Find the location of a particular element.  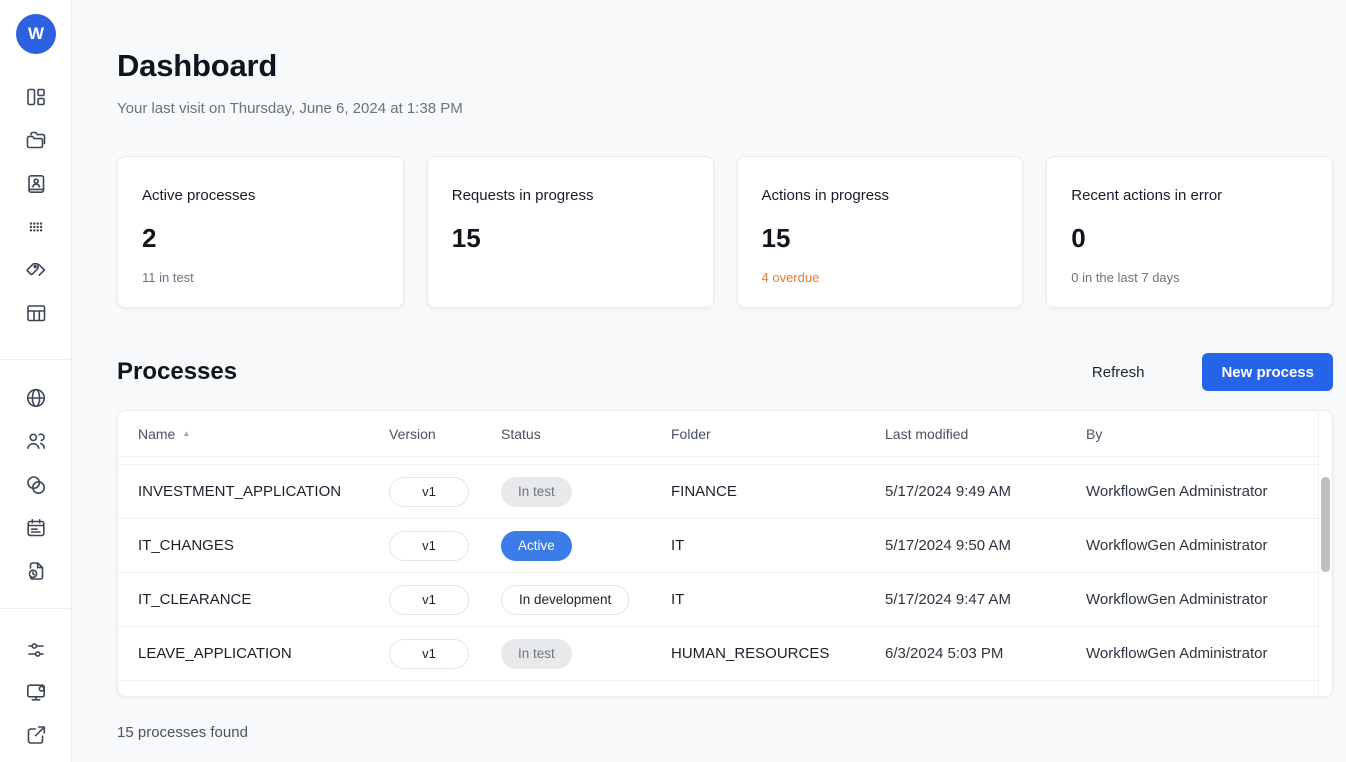

stat-label: Requests in progress is located at coordinates (522, 195).